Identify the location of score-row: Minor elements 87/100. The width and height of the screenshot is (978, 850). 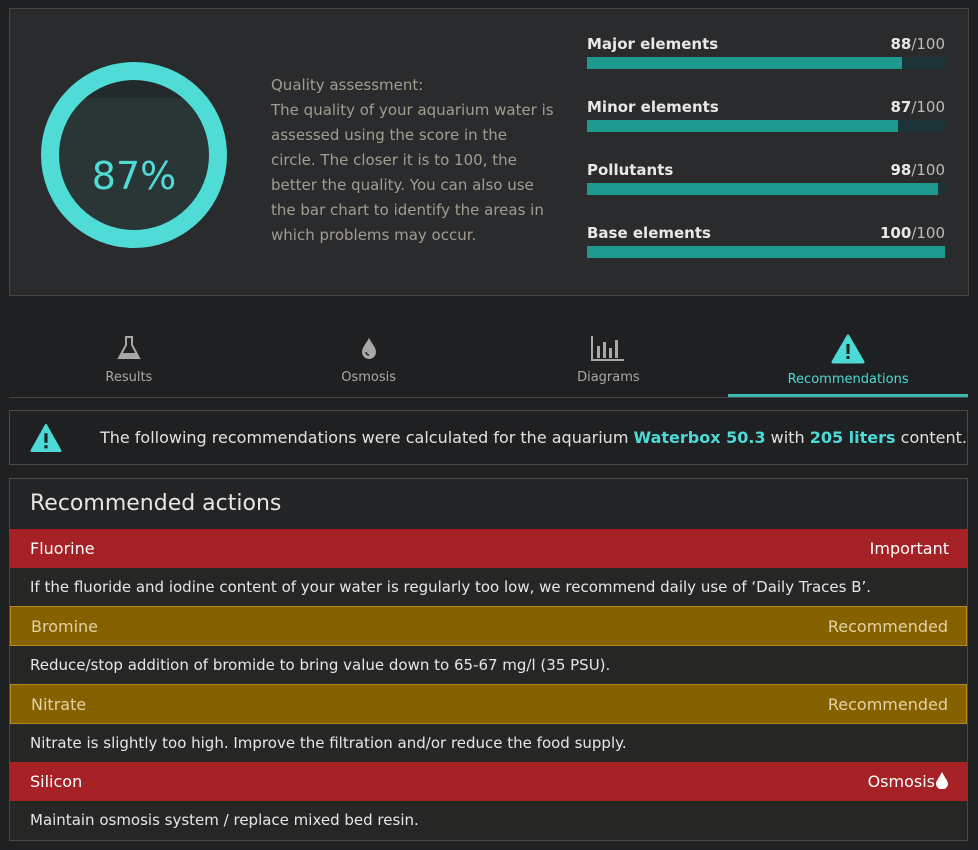
(766, 129).